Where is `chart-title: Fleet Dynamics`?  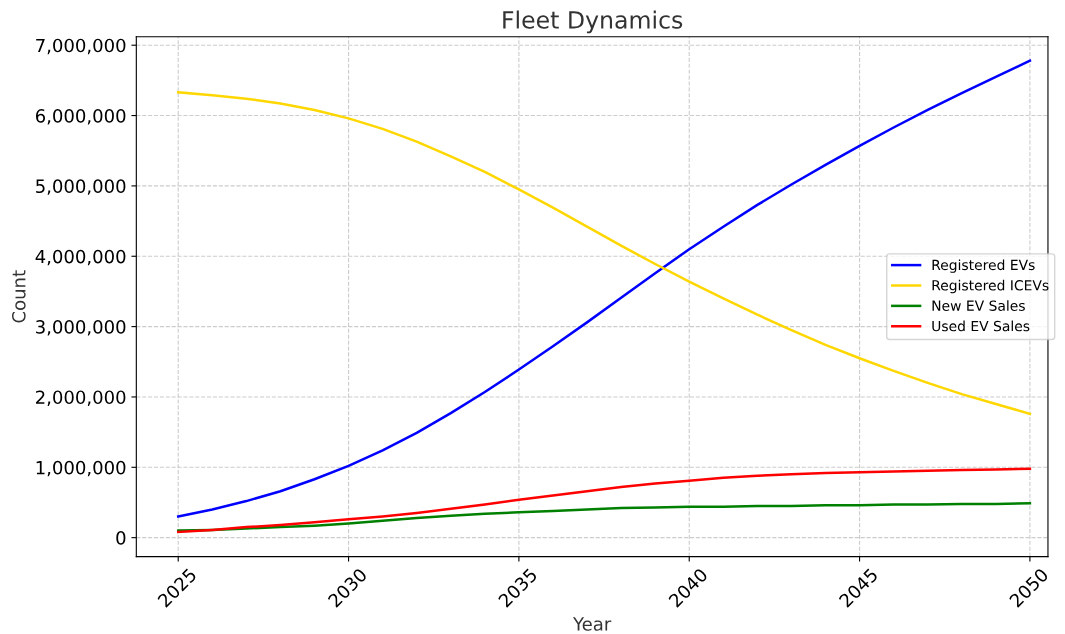 chart-title: Fleet Dynamics is located at coordinates (593, 22).